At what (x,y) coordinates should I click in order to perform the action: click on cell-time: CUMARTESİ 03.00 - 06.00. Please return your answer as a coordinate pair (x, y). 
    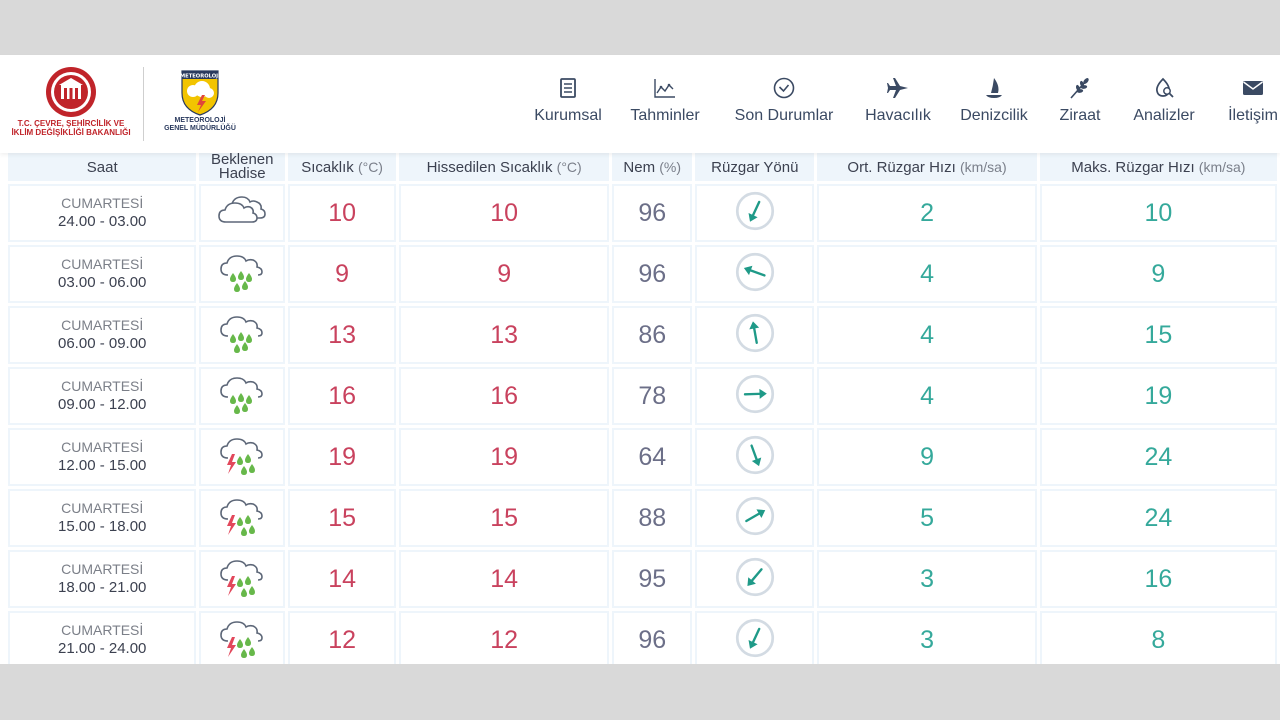
    Looking at the image, I should click on (102, 274).